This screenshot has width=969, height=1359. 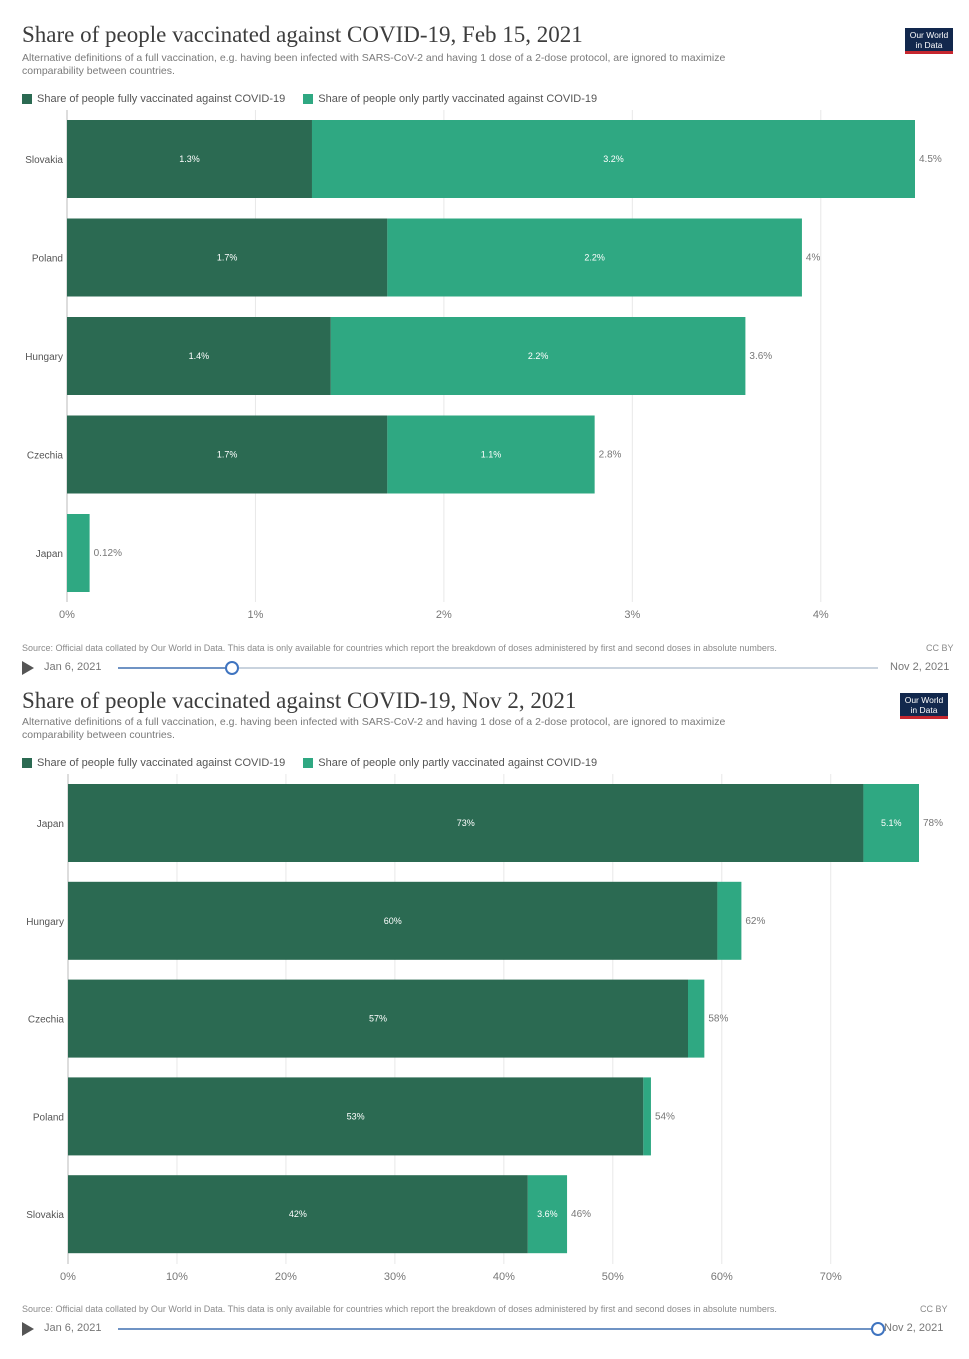 What do you see at coordinates (286, 1277) in the screenshot?
I see `x-tick-label: 20%` at bounding box center [286, 1277].